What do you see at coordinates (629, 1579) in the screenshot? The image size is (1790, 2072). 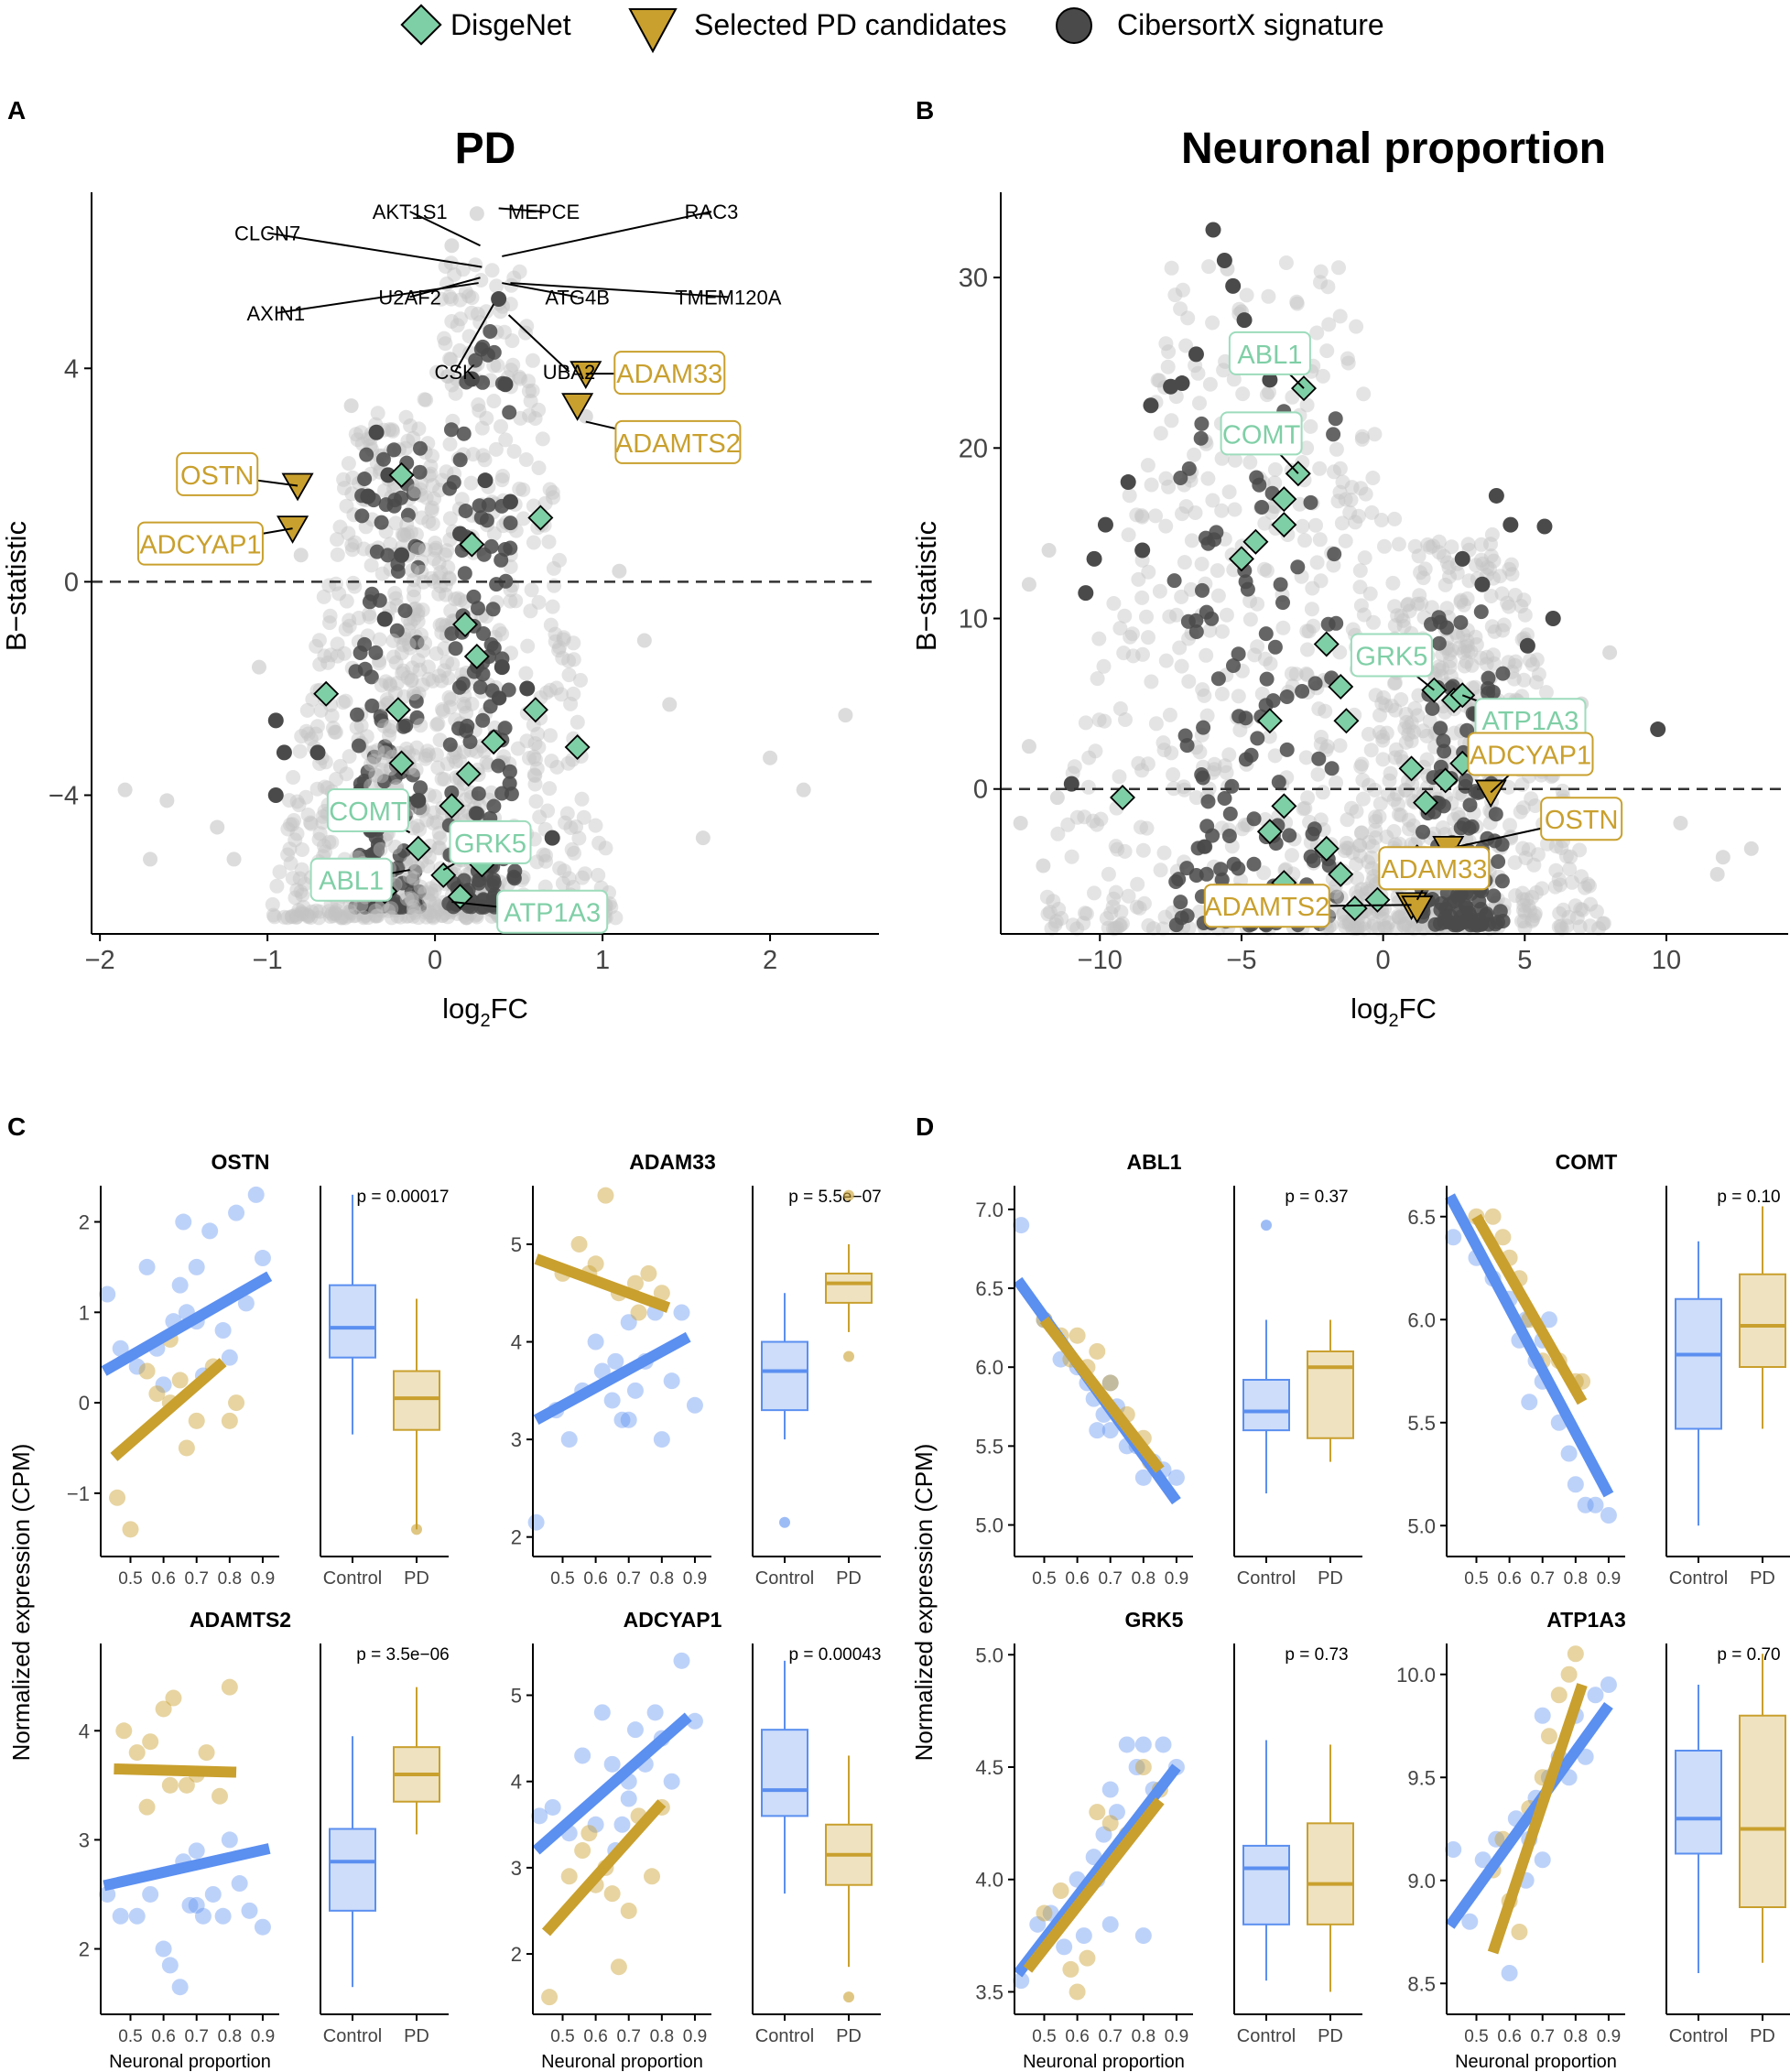 I see `x-tick-label: 0.7` at bounding box center [629, 1579].